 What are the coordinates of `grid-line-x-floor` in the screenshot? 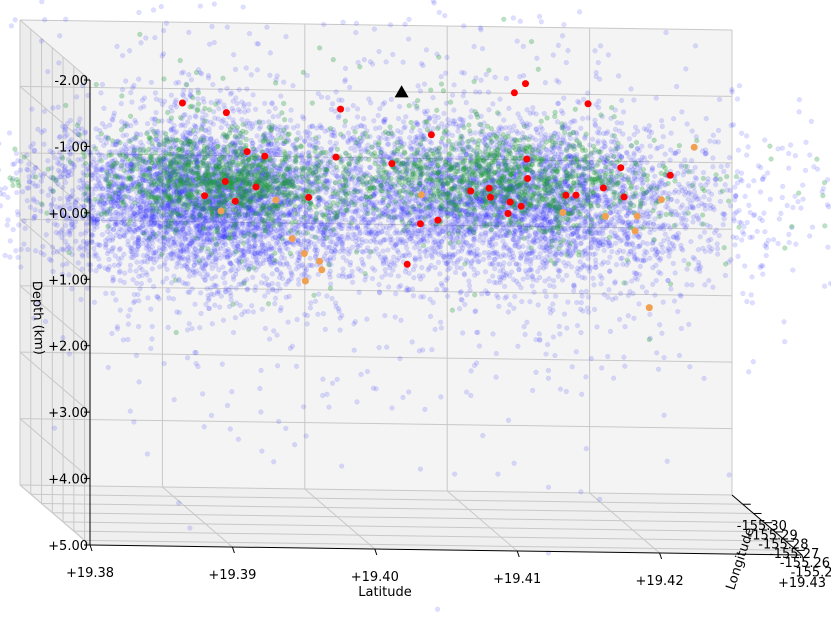 It's located at (624, 523).